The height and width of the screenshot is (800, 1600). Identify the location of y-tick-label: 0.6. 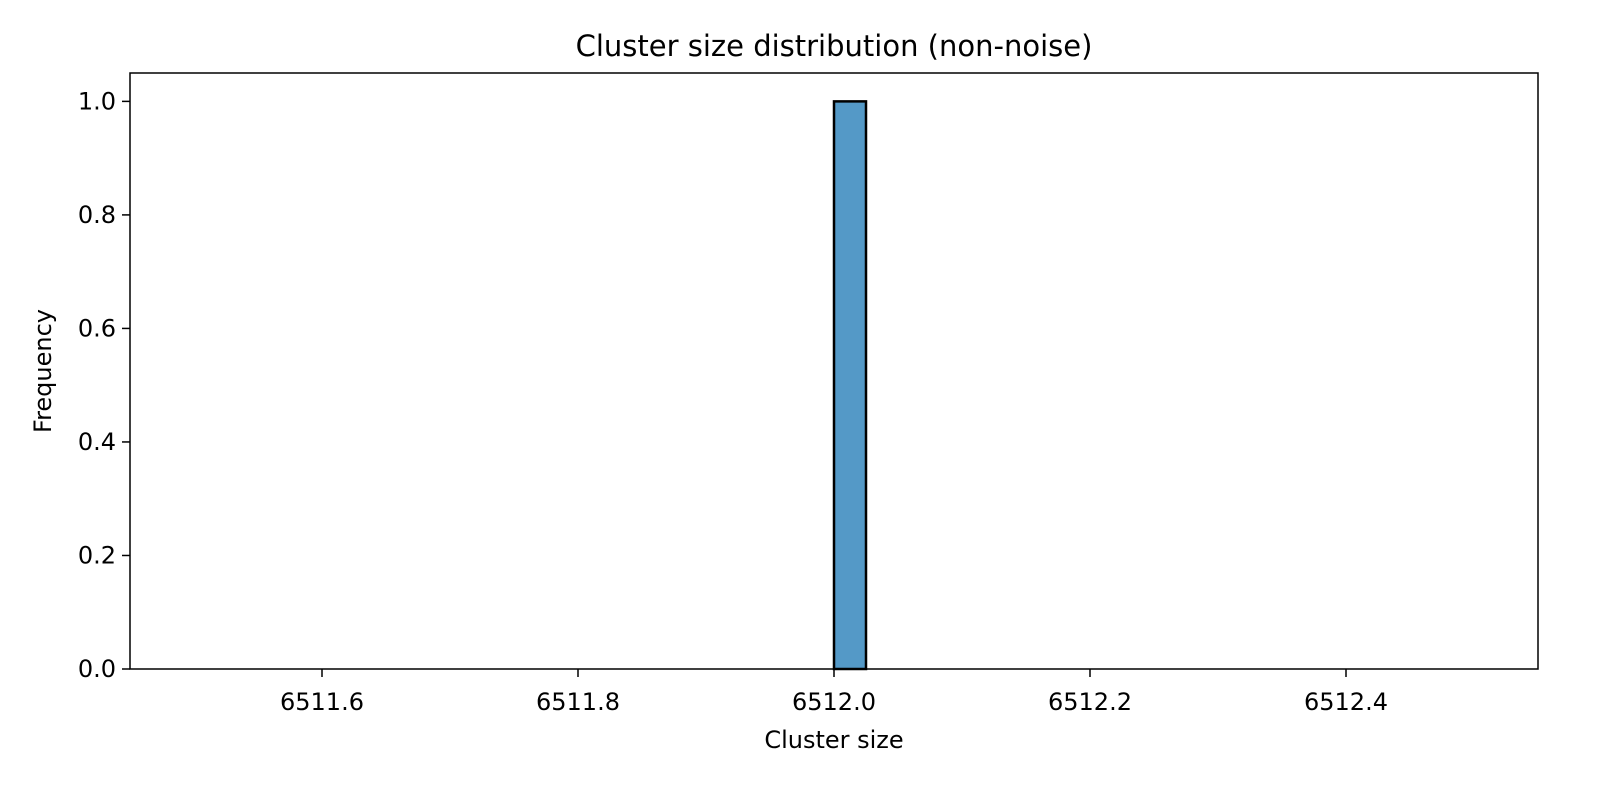
(97, 328).